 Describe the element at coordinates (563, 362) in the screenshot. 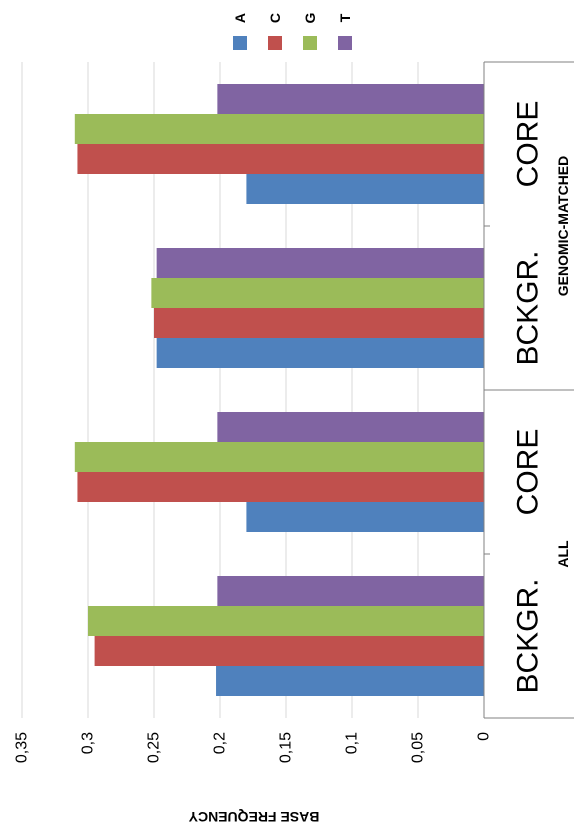

I see `group-labels: ALL GENOMIC-MATCHED` at that location.